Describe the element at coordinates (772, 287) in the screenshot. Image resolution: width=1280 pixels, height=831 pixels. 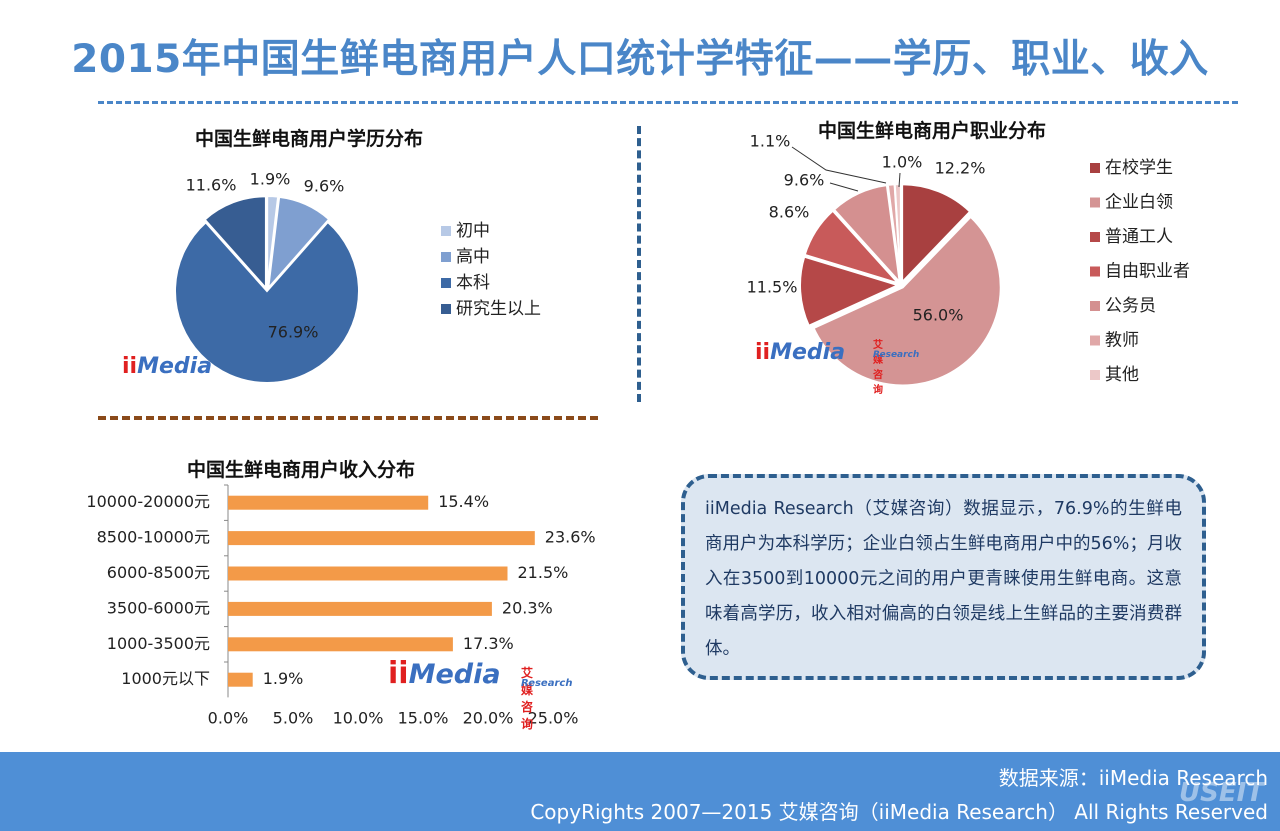
I see `pie-label-普通工人: 11.5%` at that location.